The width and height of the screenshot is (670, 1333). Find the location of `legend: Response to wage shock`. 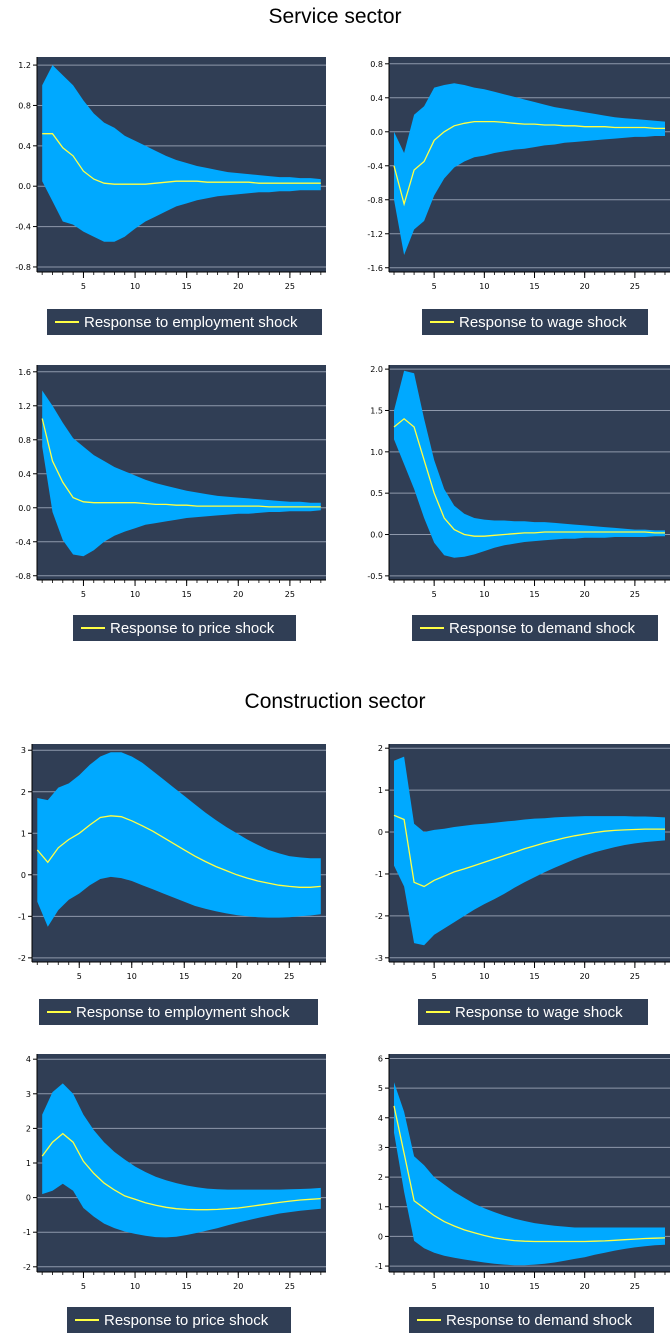

legend: Response to wage shock is located at coordinates (535, 322).